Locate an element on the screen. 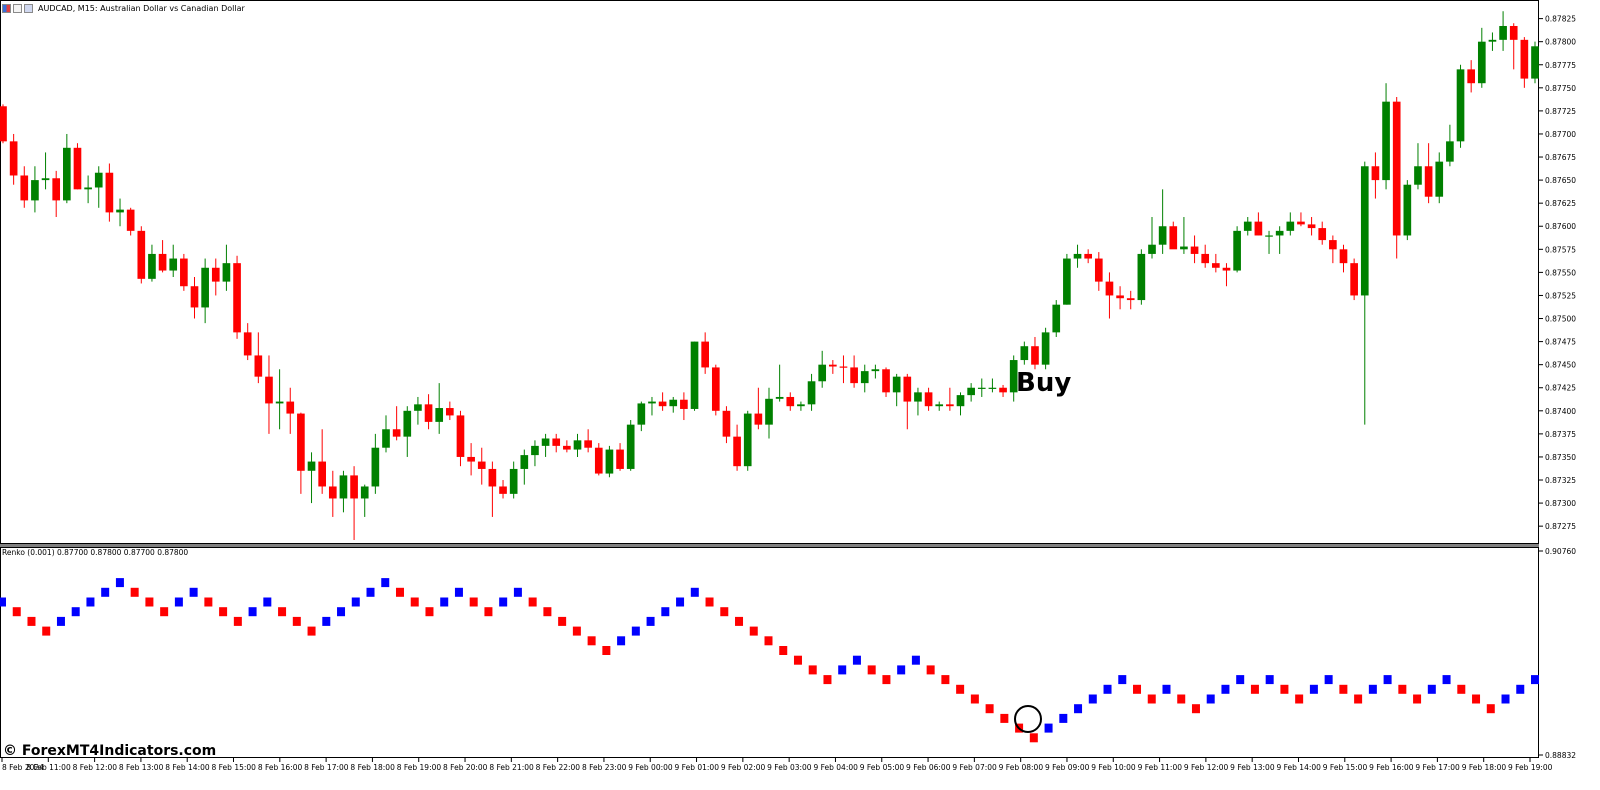  price-tick-label: 0.87750 is located at coordinates (1560, 88).